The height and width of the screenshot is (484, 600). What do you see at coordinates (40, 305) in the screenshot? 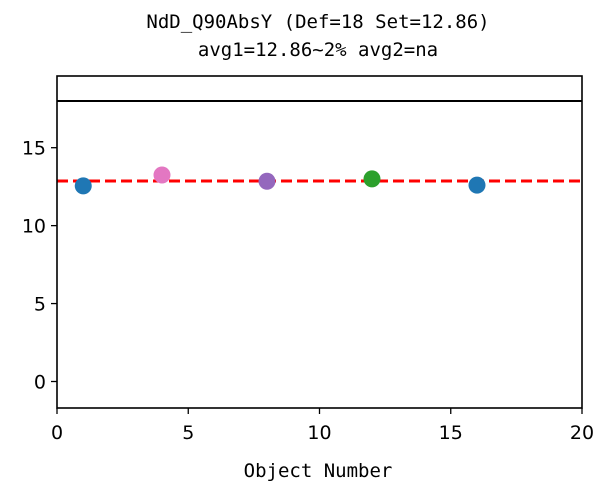
I see `y-tick-label: 5` at bounding box center [40, 305].